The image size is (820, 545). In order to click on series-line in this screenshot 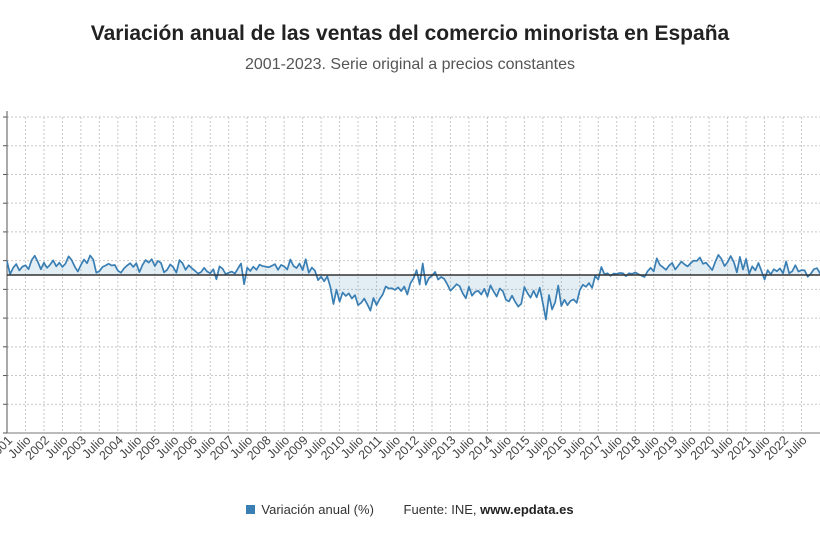, I will do `click(413, 287)`.